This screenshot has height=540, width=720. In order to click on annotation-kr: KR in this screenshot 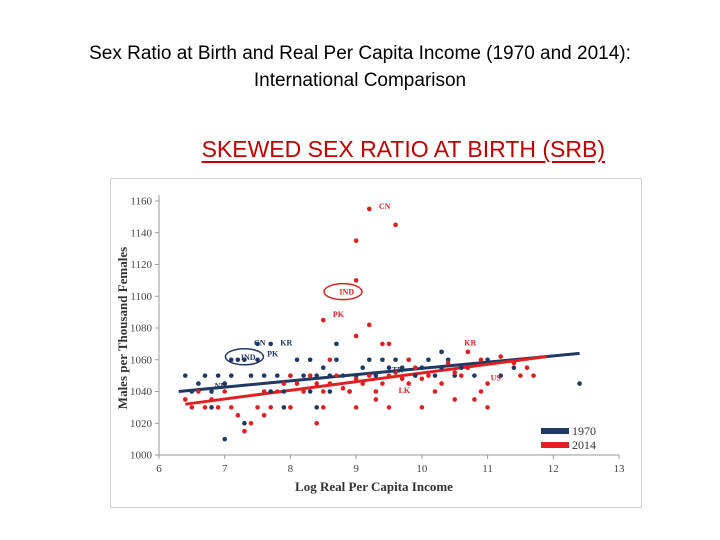, I will do `click(470, 342)`.